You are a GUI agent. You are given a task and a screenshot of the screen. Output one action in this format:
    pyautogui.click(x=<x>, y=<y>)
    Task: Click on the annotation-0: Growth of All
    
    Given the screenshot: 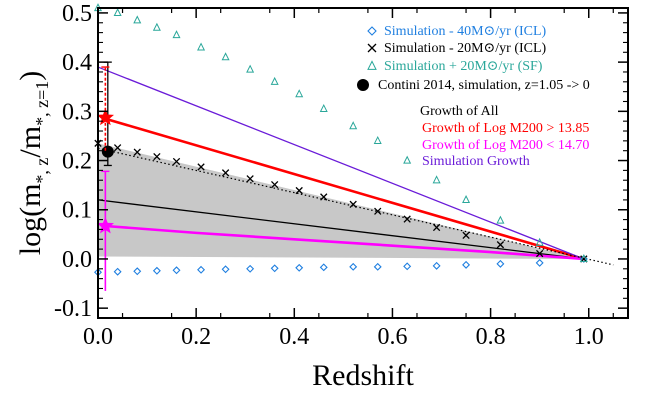 What is the action you would take?
    pyautogui.click(x=459, y=111)
    